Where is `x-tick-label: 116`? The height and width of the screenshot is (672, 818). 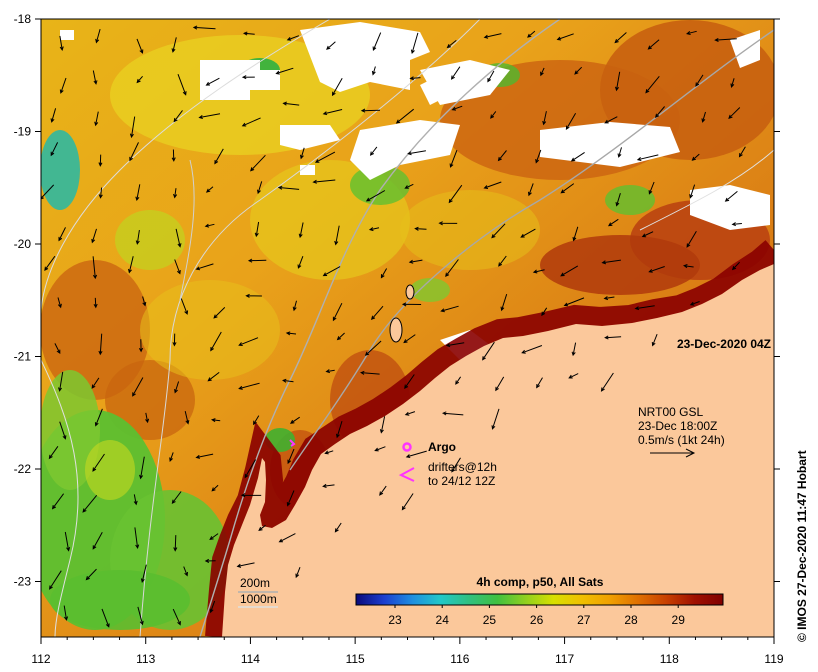
x-tick-label: 116 is located at coordinates (459, 659).